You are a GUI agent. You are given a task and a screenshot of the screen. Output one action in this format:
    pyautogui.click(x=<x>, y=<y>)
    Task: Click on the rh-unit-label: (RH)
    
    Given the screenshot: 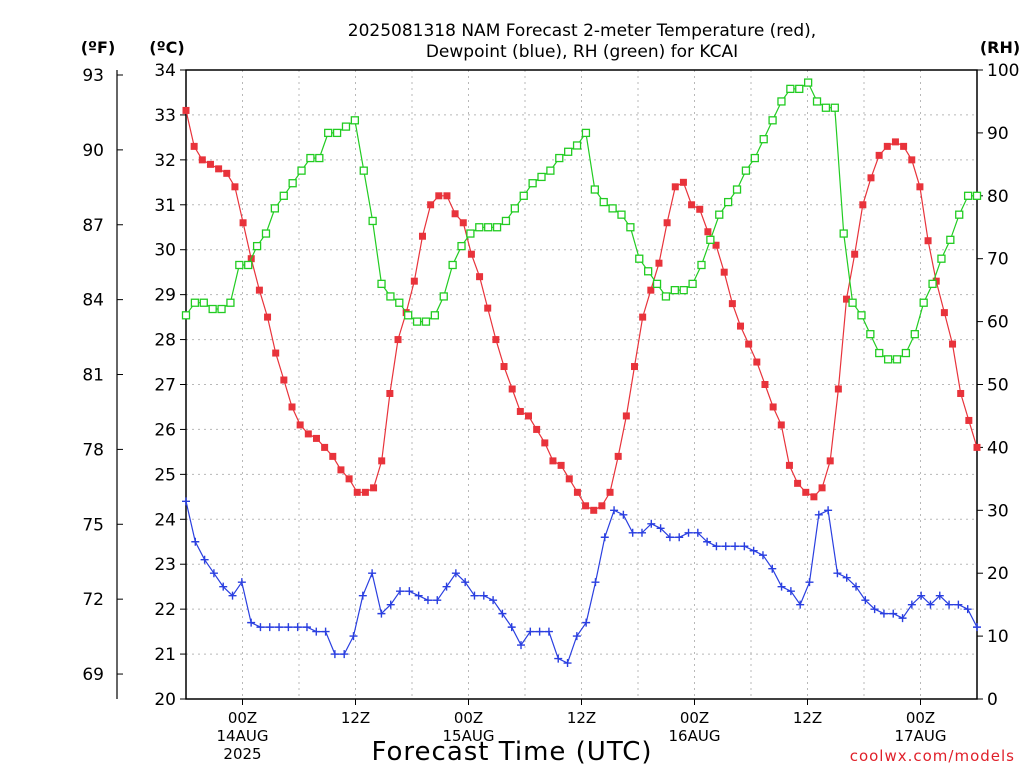 What is the action you would take?
    pyautogui.click(x=1000, y=47)
    